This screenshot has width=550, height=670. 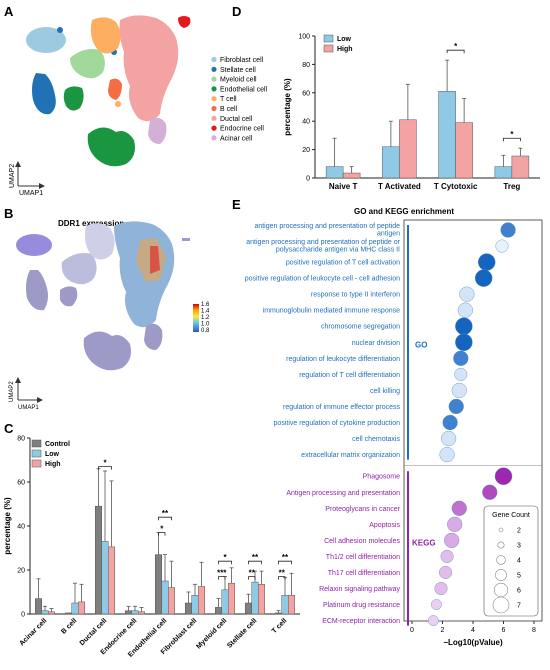 I want to click on x-tick-label: T Cytotoxic, so click(x=456, y=186).